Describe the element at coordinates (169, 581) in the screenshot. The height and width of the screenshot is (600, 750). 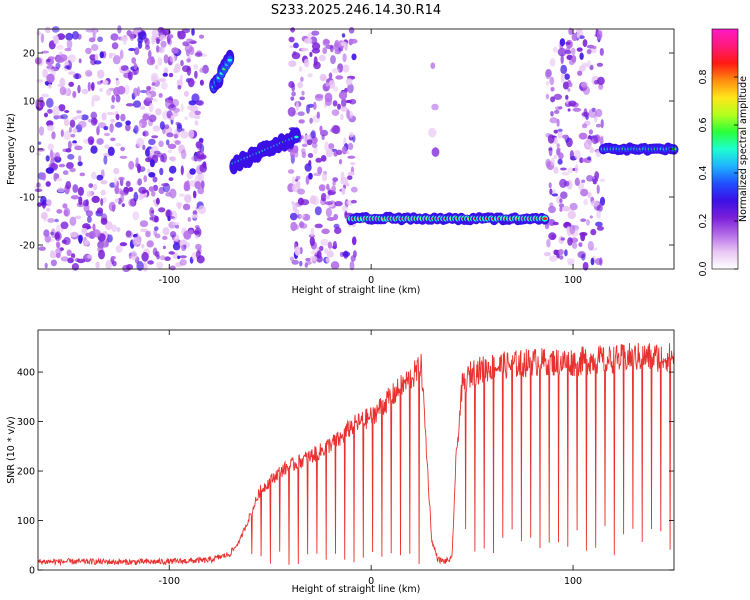
I see `x-tick-label: -100` at that location.